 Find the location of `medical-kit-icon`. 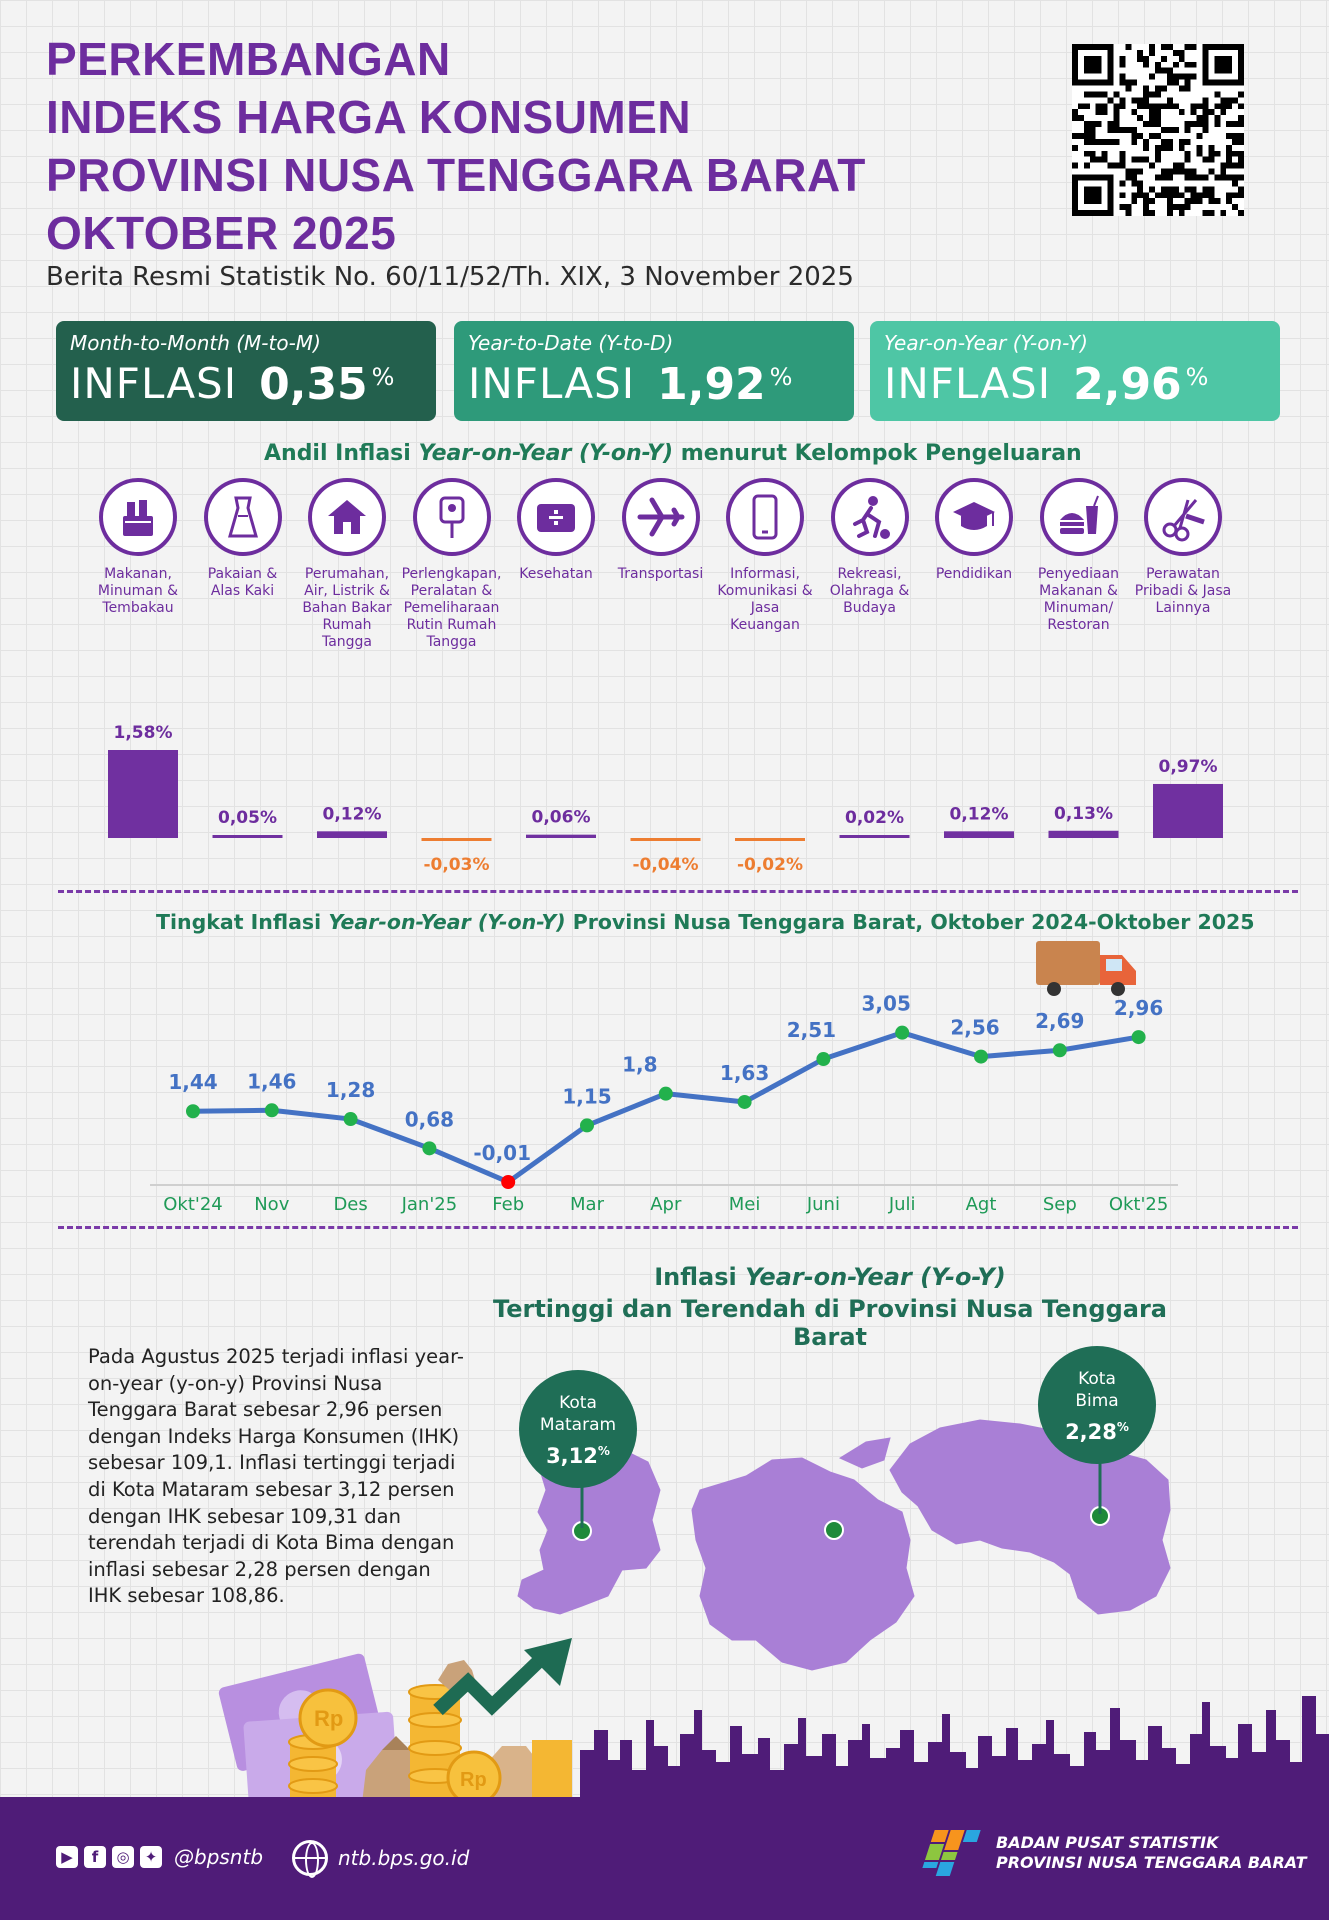

medical-kit-icon is located at coordinates (556, 517).